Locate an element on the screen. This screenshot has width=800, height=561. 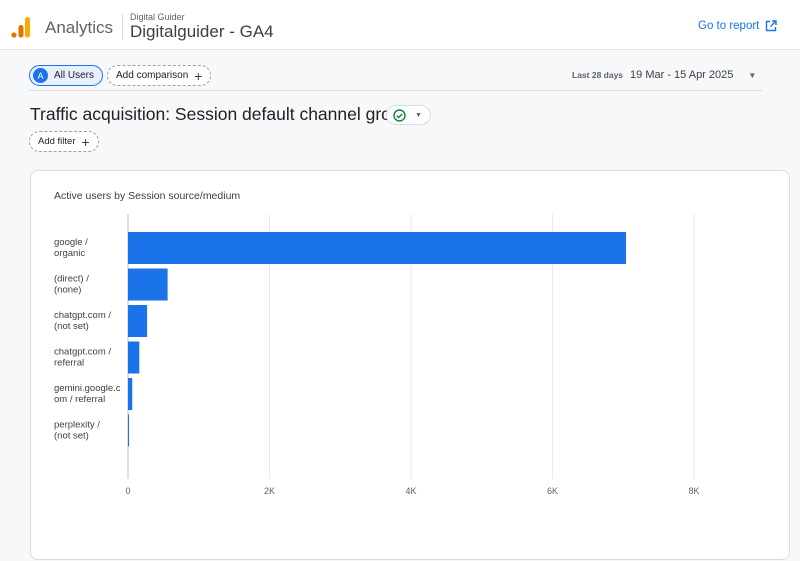
date-range-value: 19 Mar - 15 Apr 2025 is located at coordinates (682, 75).